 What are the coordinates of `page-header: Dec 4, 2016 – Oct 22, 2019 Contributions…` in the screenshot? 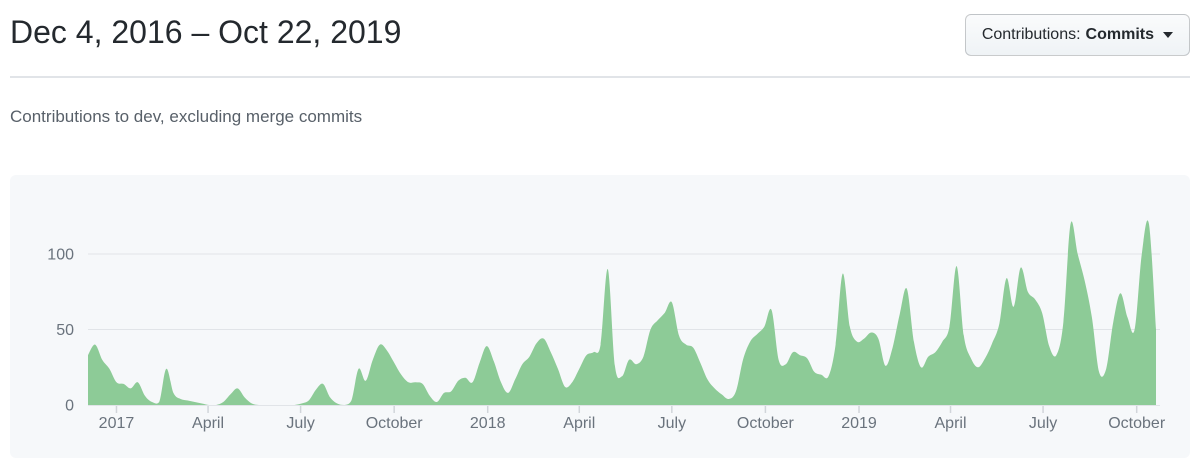 It's located at (600, 45).